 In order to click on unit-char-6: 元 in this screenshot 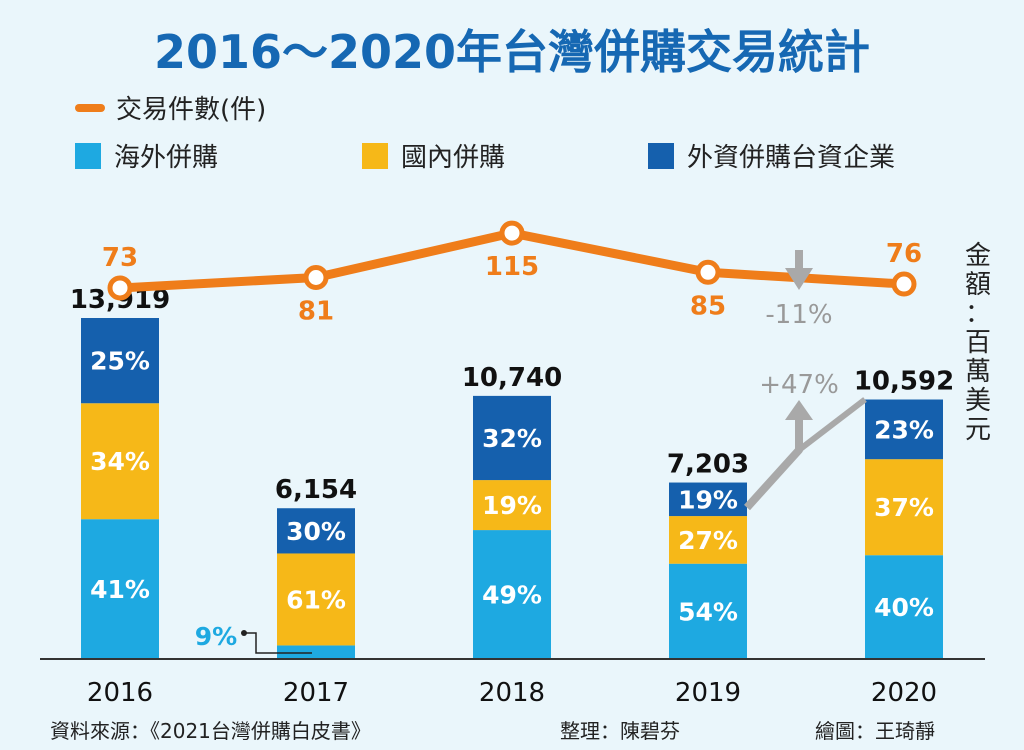, I will do `click(978, 430)`.